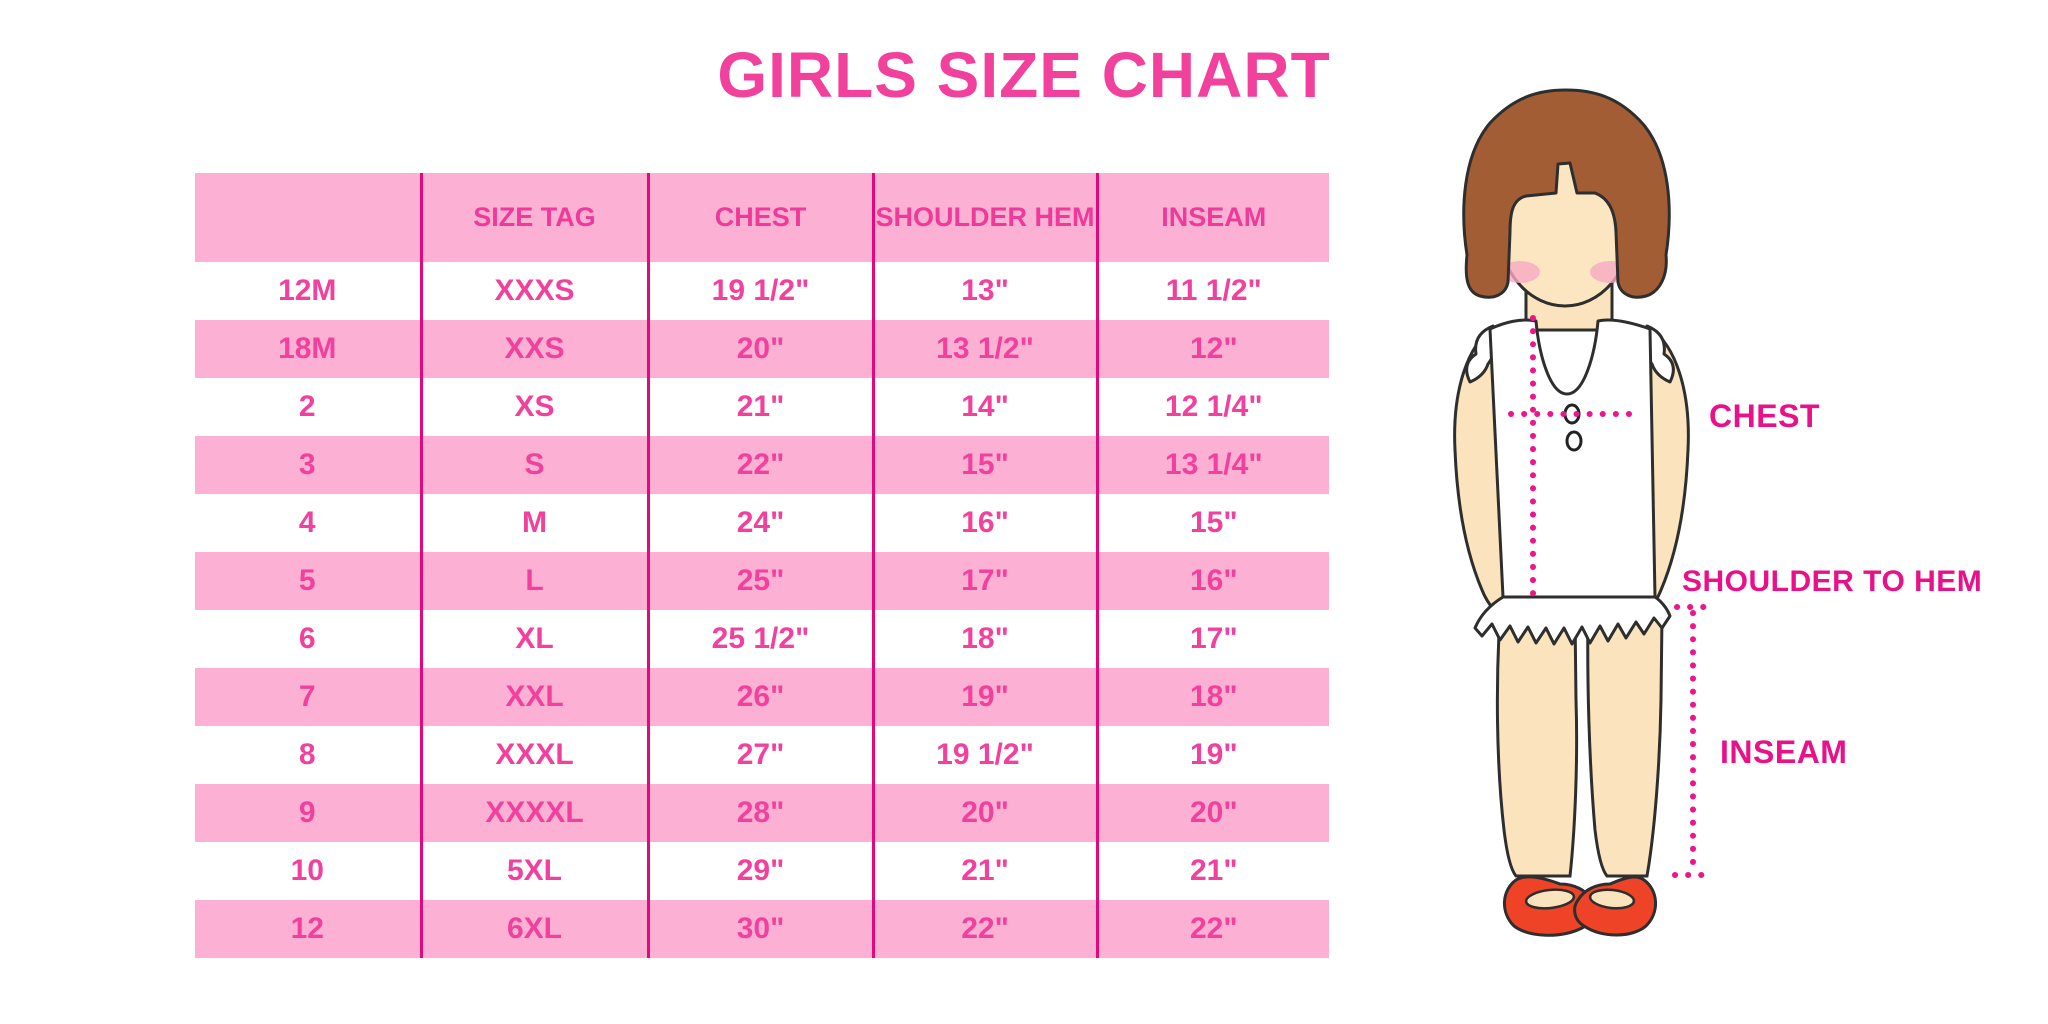 The image size is (2048, 1024). I want to click on cell-size-tag: 5XL, so click(533, 871).